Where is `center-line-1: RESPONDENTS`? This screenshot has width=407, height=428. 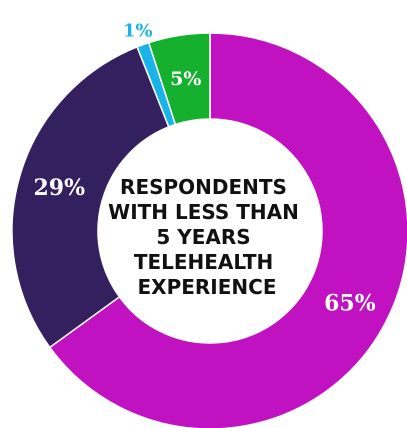 center-line-1: RESPONDENTS is located at coordinates (203, 187).